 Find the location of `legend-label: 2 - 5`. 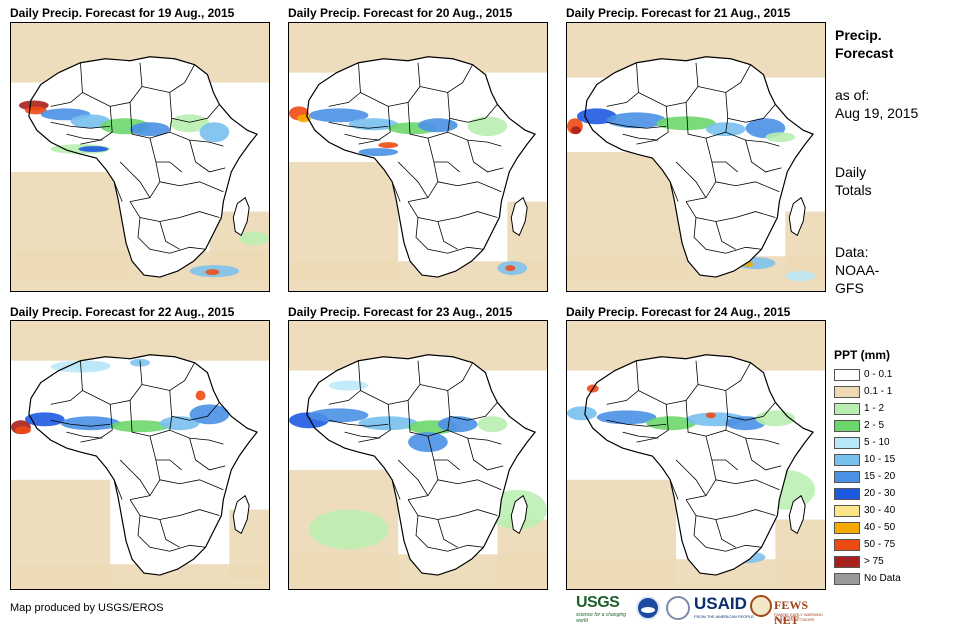

legend-label: 2 - 5 is located at coordinates (874, 425).